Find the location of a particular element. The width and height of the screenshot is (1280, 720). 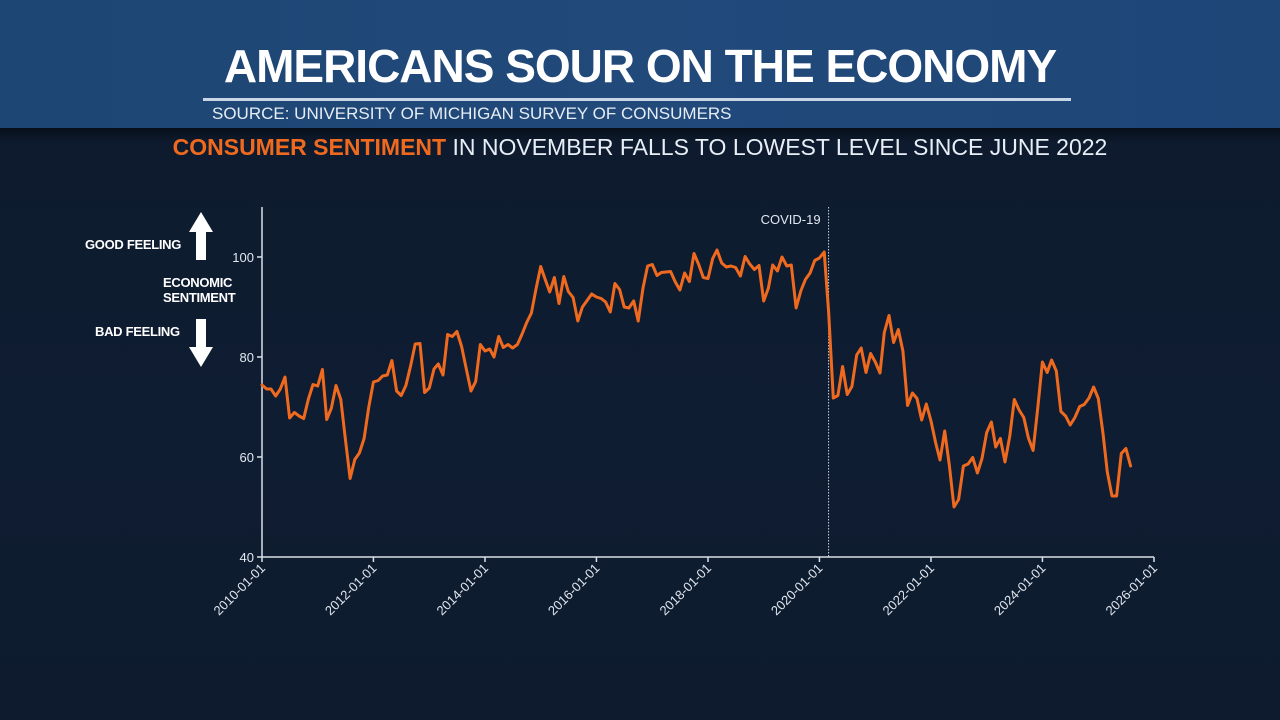

x-tick-label: 2026-01-01 is located at coordinates (1131, 590).